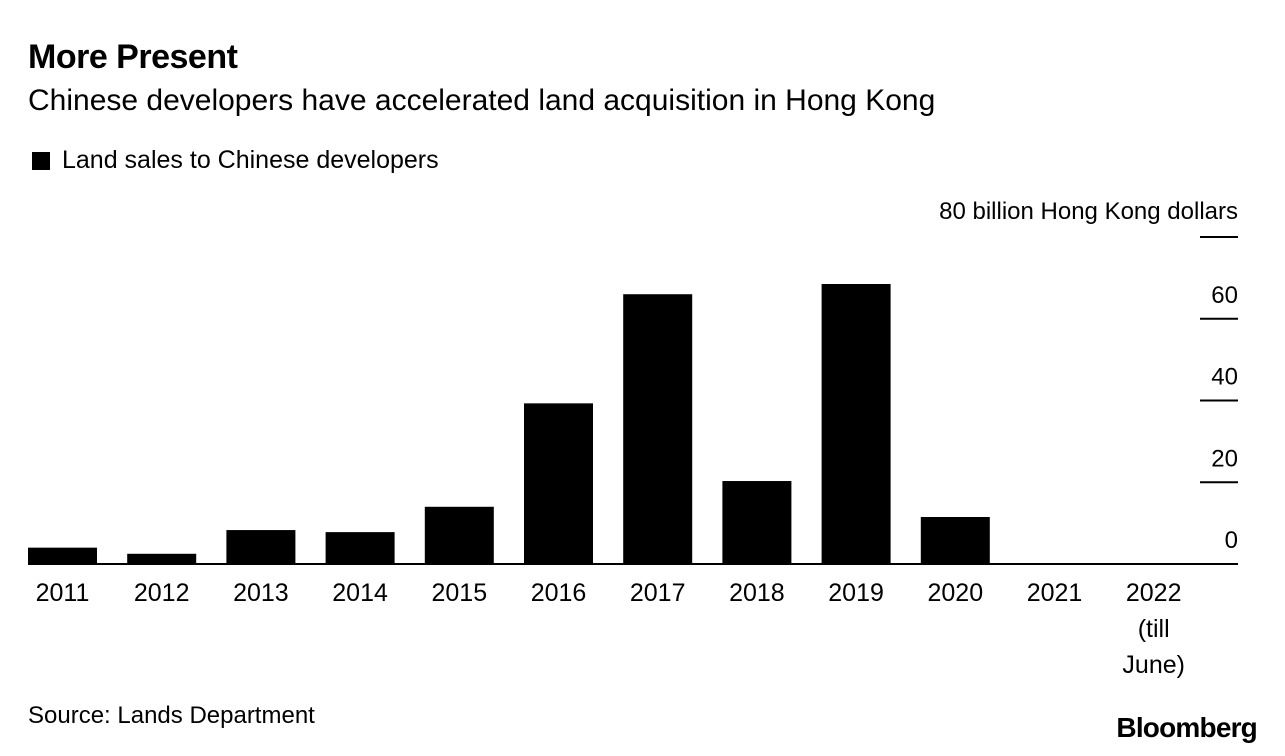  Describe the element at coordinates (261, 547) in the screenshot. I see `bar-2013` at that location.